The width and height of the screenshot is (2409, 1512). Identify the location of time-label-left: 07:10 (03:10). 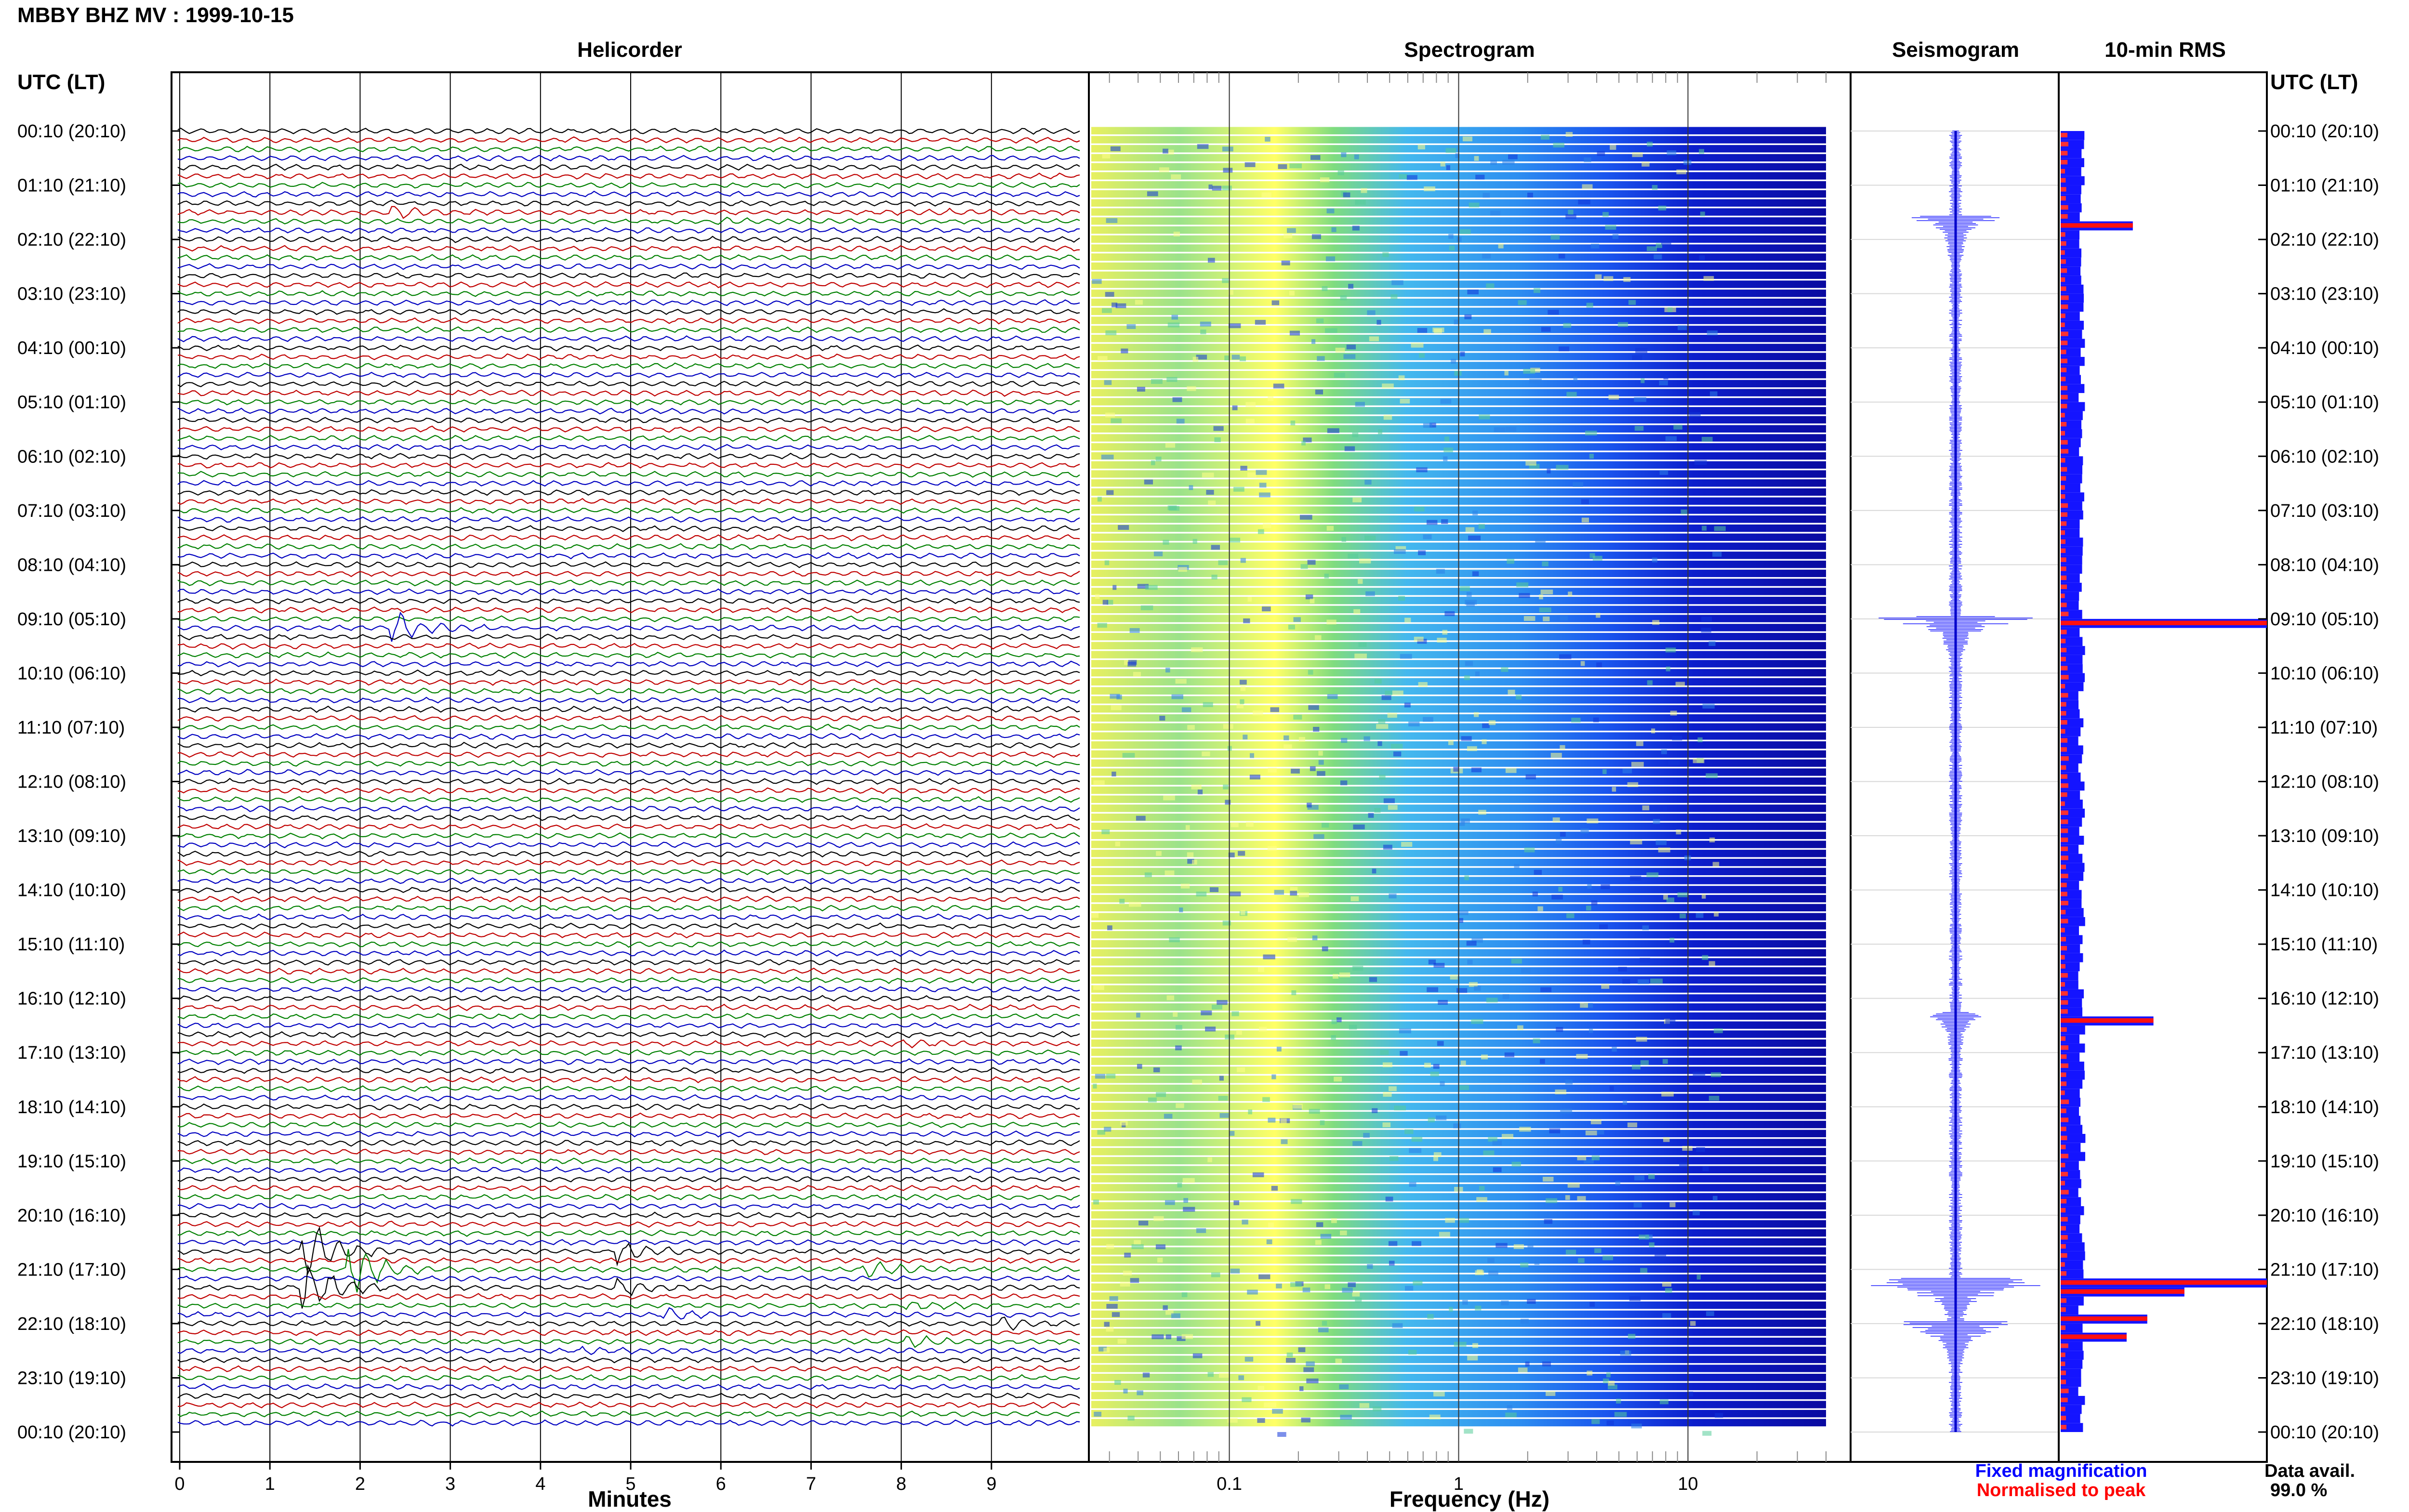
(71, 511).